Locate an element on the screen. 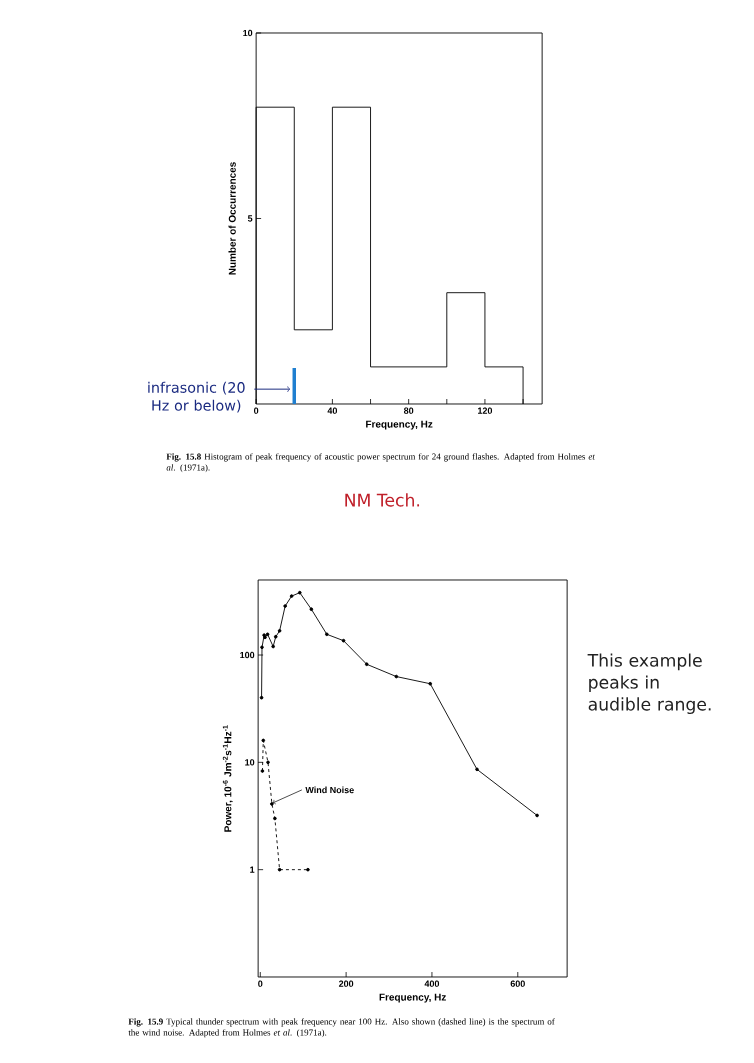 The width and height of the screenshot is (754, 1063). y-axis-title: Number of Occurrences is located at coordinates (232, 218).